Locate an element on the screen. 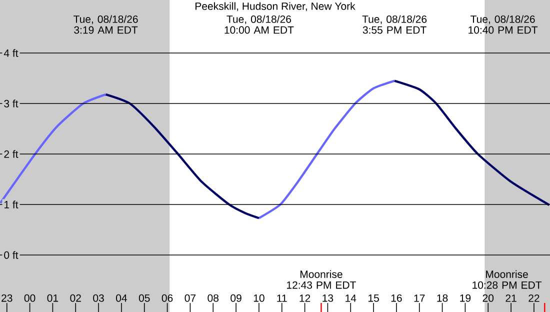 Image resolution: width=550 pixels, height=312 pixels. y-tick-label: 2 ft is located at coordinates (11, 154).